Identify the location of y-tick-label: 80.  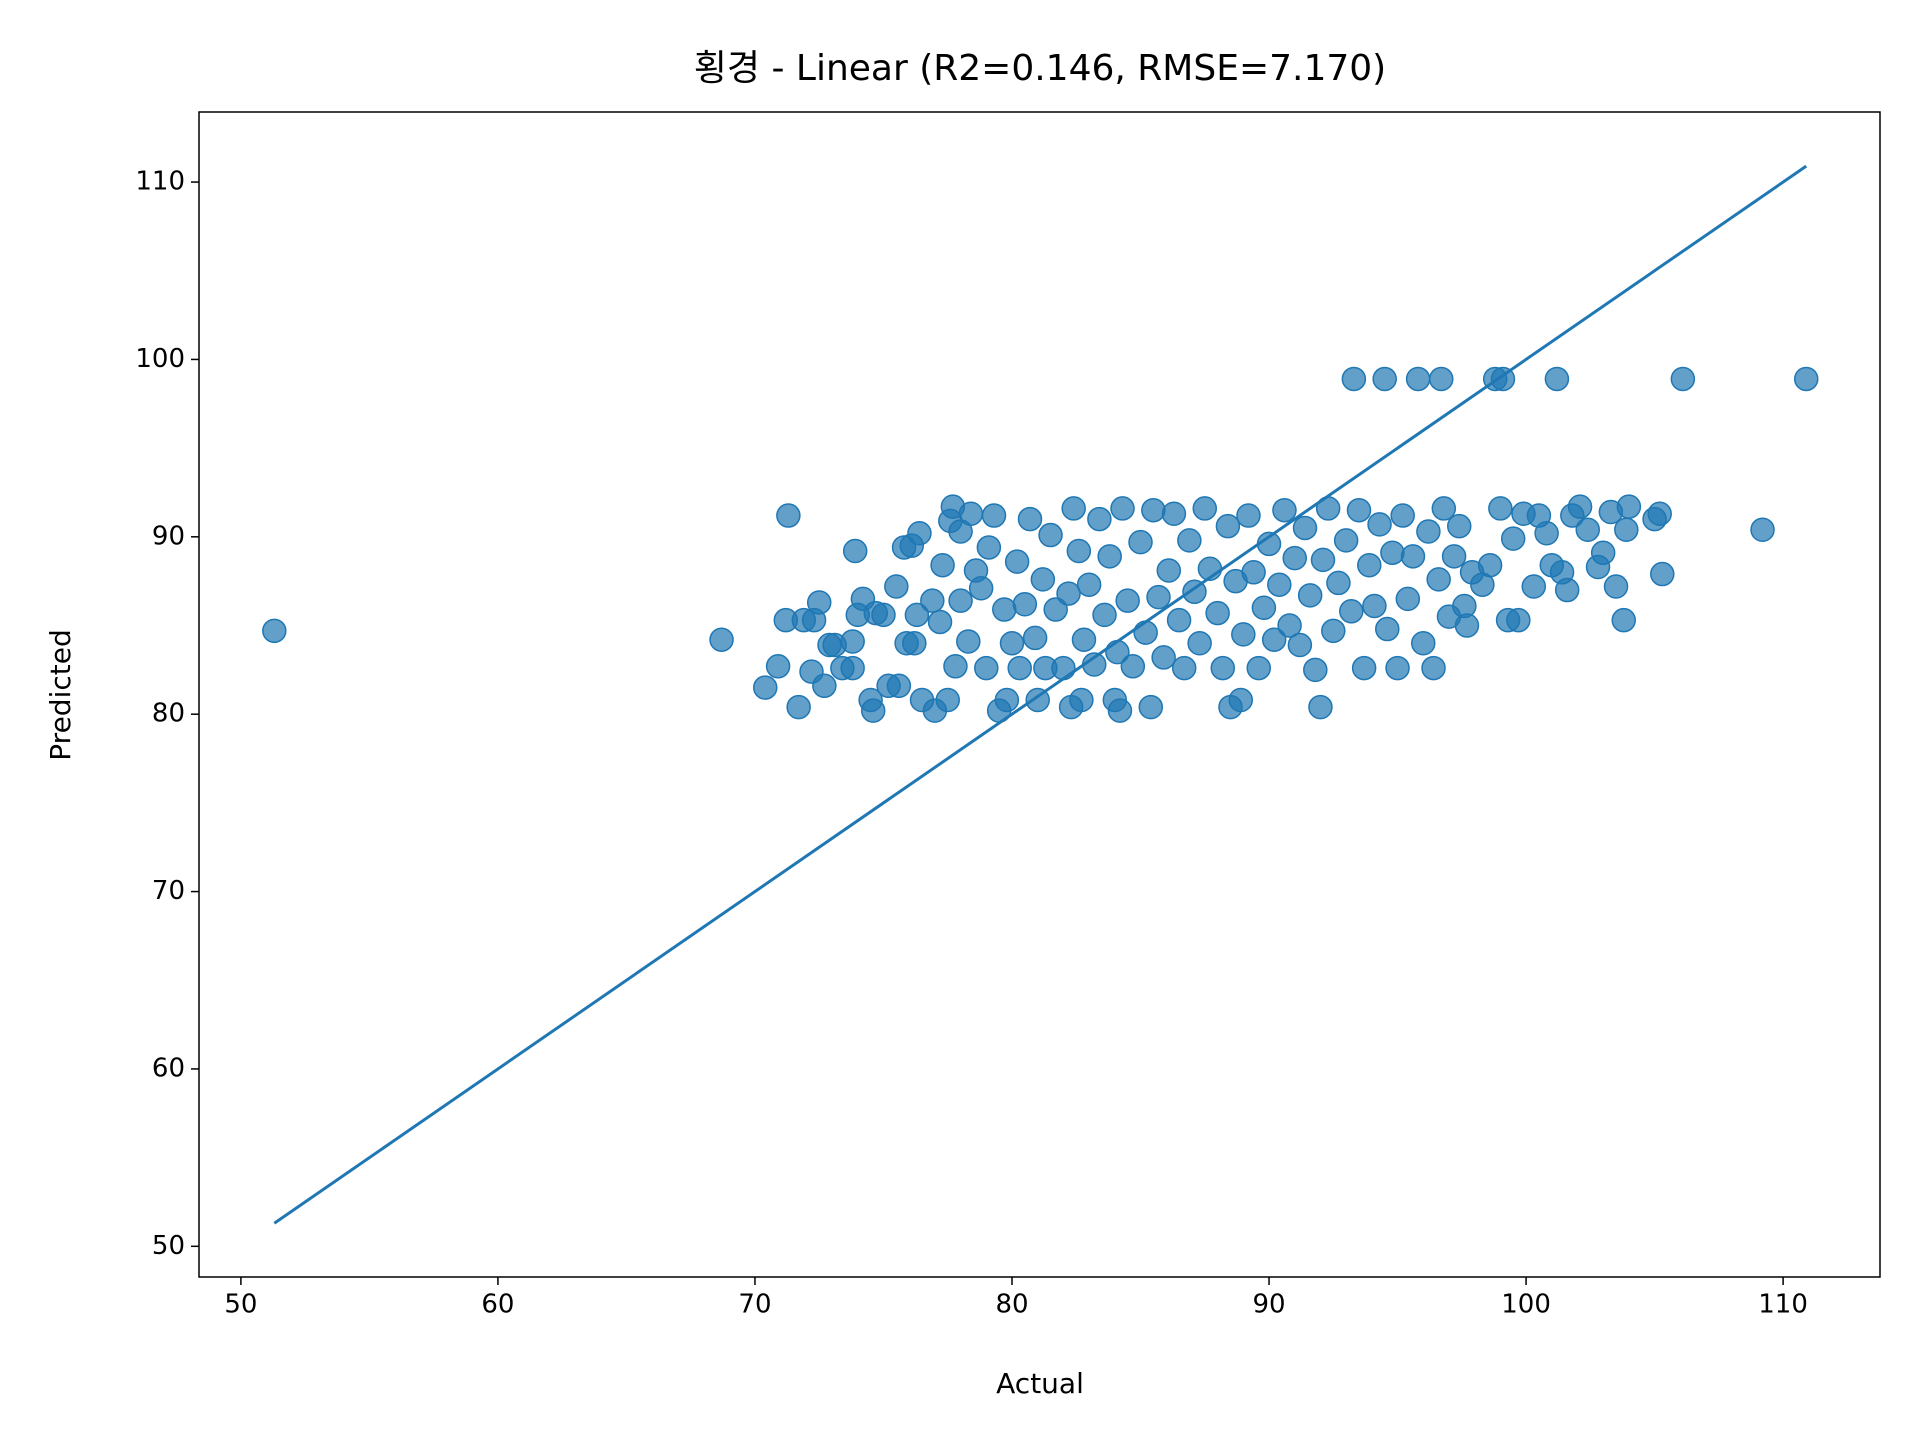
(168, 714).